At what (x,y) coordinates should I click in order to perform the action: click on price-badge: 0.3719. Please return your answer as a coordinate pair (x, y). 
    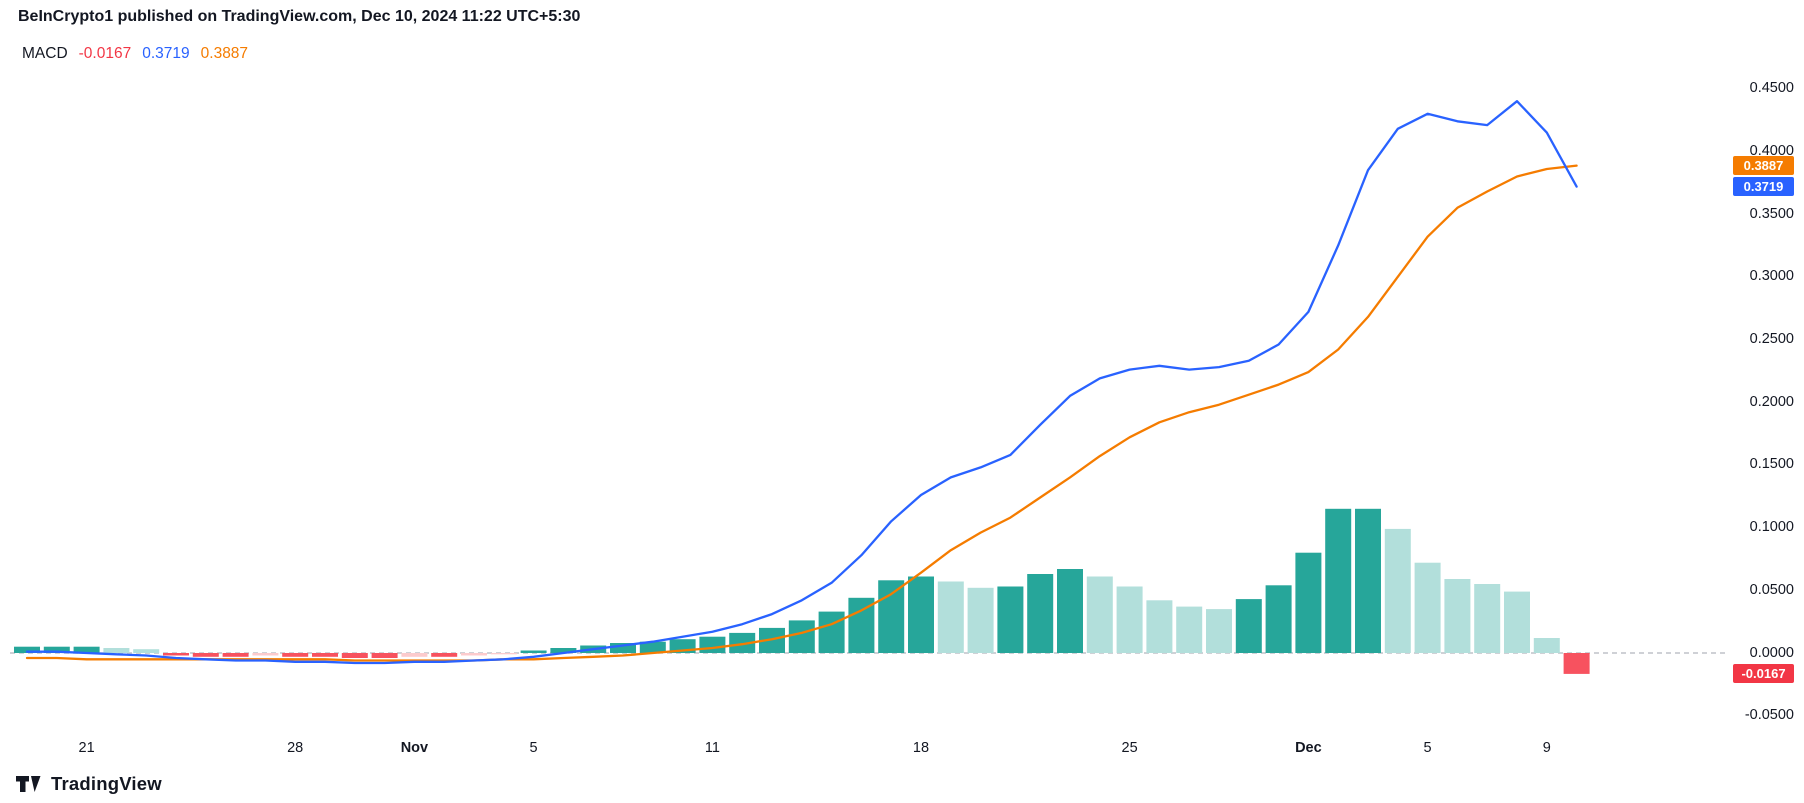
    Looking at the image, I should click on (1763, 187).